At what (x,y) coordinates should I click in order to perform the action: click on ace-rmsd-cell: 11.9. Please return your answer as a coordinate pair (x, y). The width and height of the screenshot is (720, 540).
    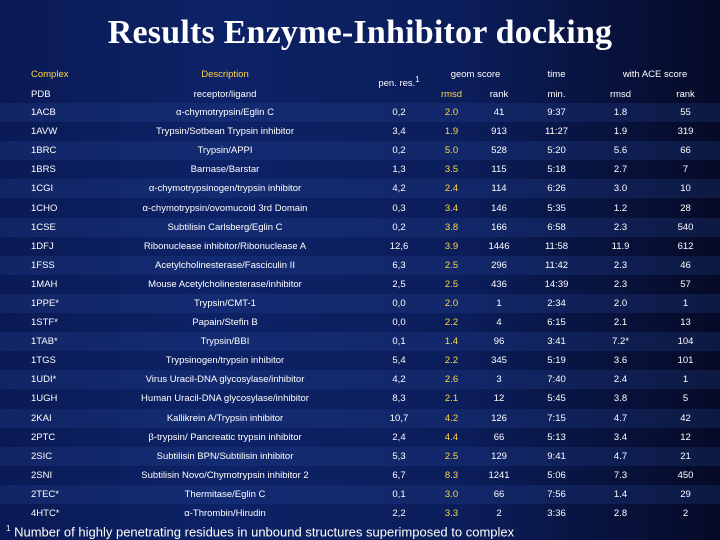
    Looking at the image, I should click on (620, 246).